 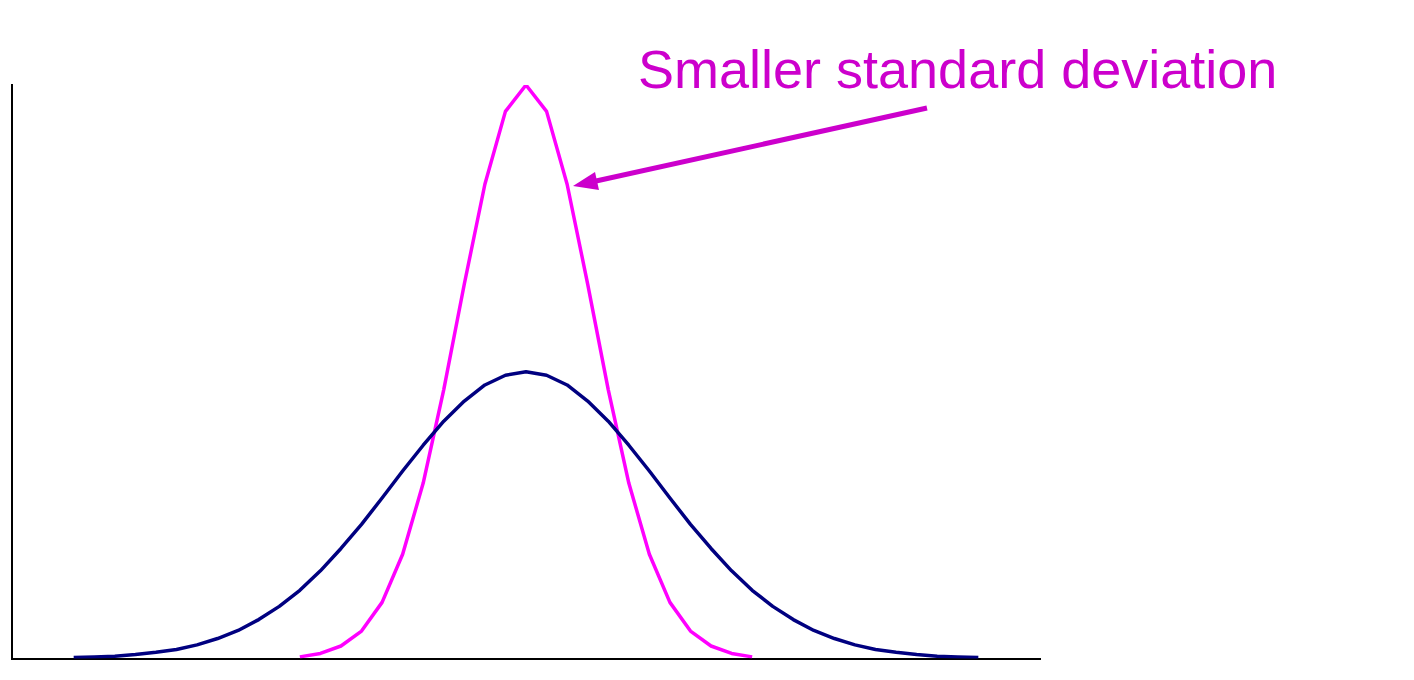 I want to click on annotation: Smaller standard deviation, so click(x=958, y=69).